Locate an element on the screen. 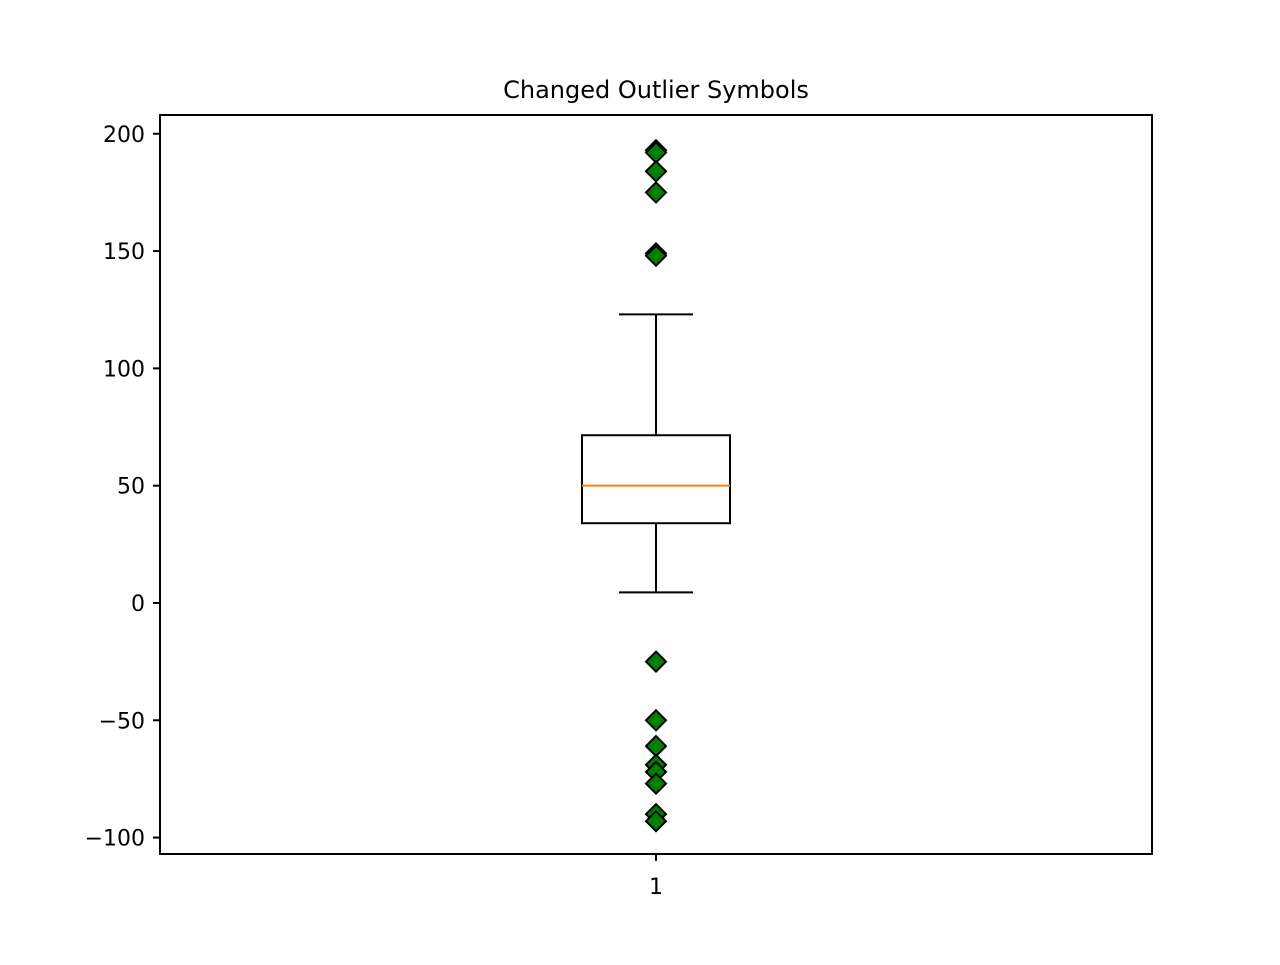 This screenshot has width=1280, height=965. iqr-box is located at coordinates (656, 479).